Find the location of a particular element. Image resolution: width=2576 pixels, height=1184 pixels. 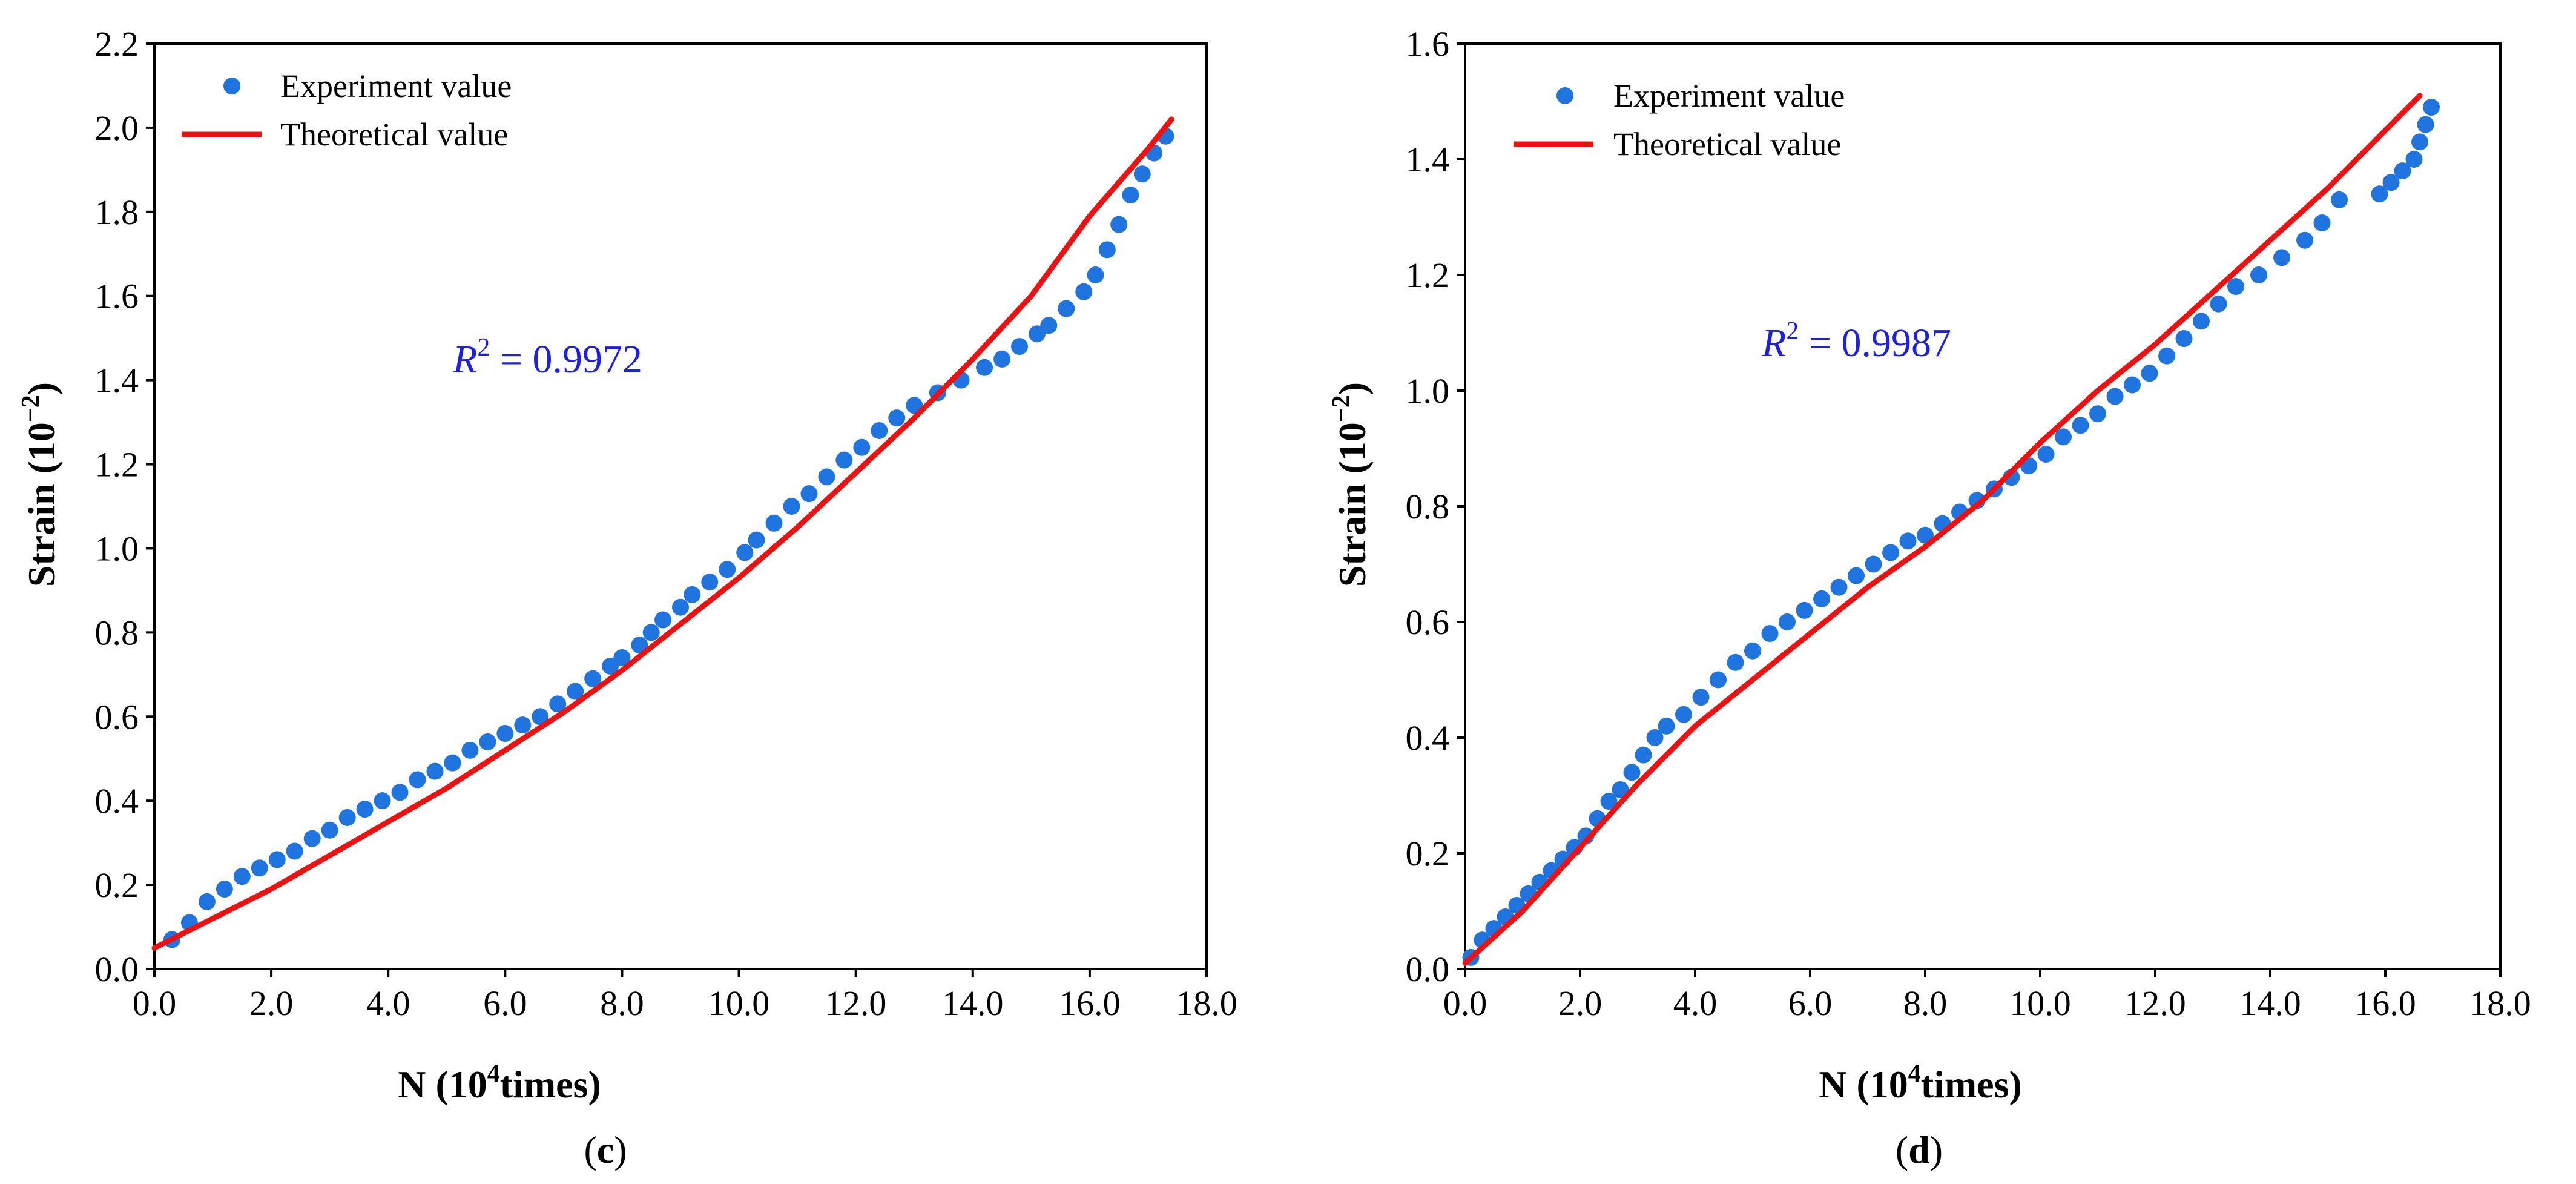

y-tick-label: 2.0 is located at coordinates (117, 128).